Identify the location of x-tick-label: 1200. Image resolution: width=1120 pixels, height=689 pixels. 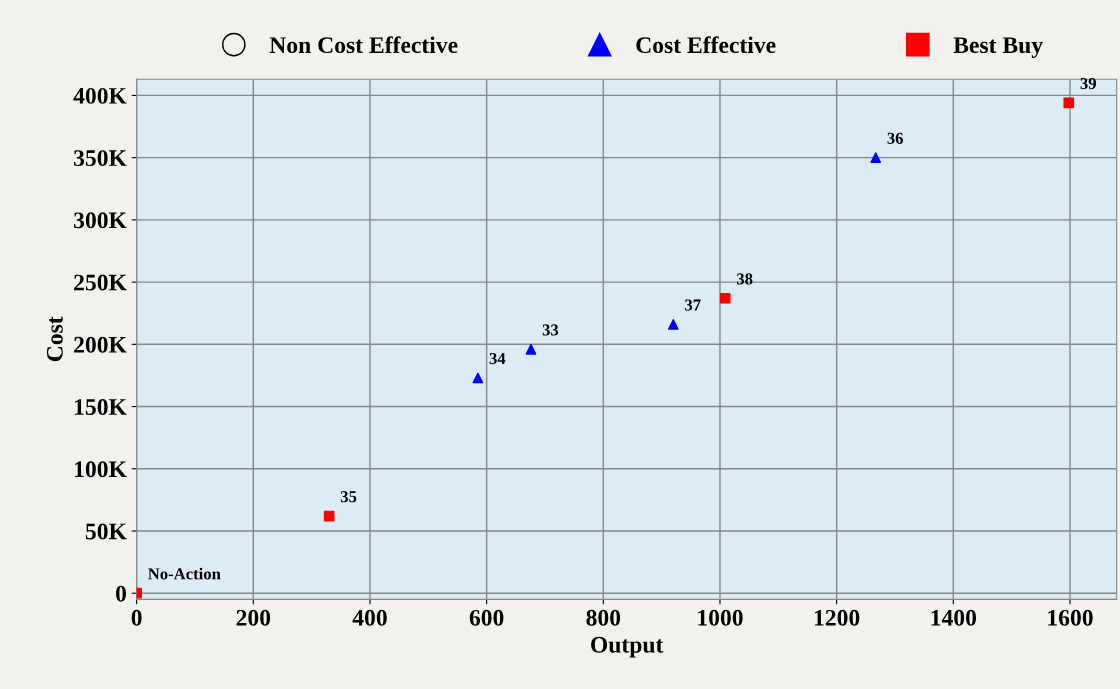
(837, 617).